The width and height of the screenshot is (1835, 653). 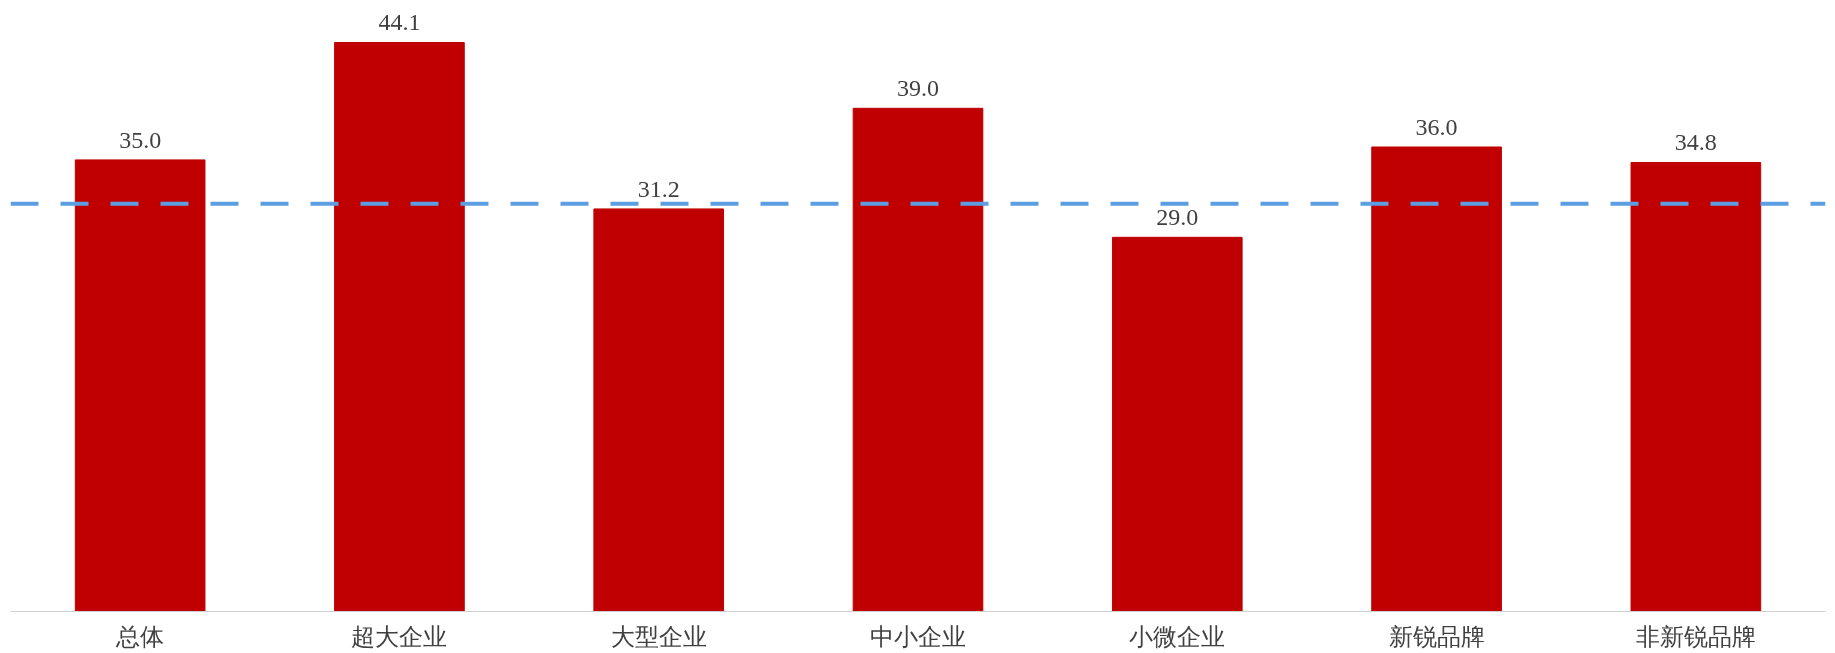 What do you see at coordinates (1177, 636) in the screenshot?
I see `x-tick-label: 小微企业` at bounding box center [1177, 636].